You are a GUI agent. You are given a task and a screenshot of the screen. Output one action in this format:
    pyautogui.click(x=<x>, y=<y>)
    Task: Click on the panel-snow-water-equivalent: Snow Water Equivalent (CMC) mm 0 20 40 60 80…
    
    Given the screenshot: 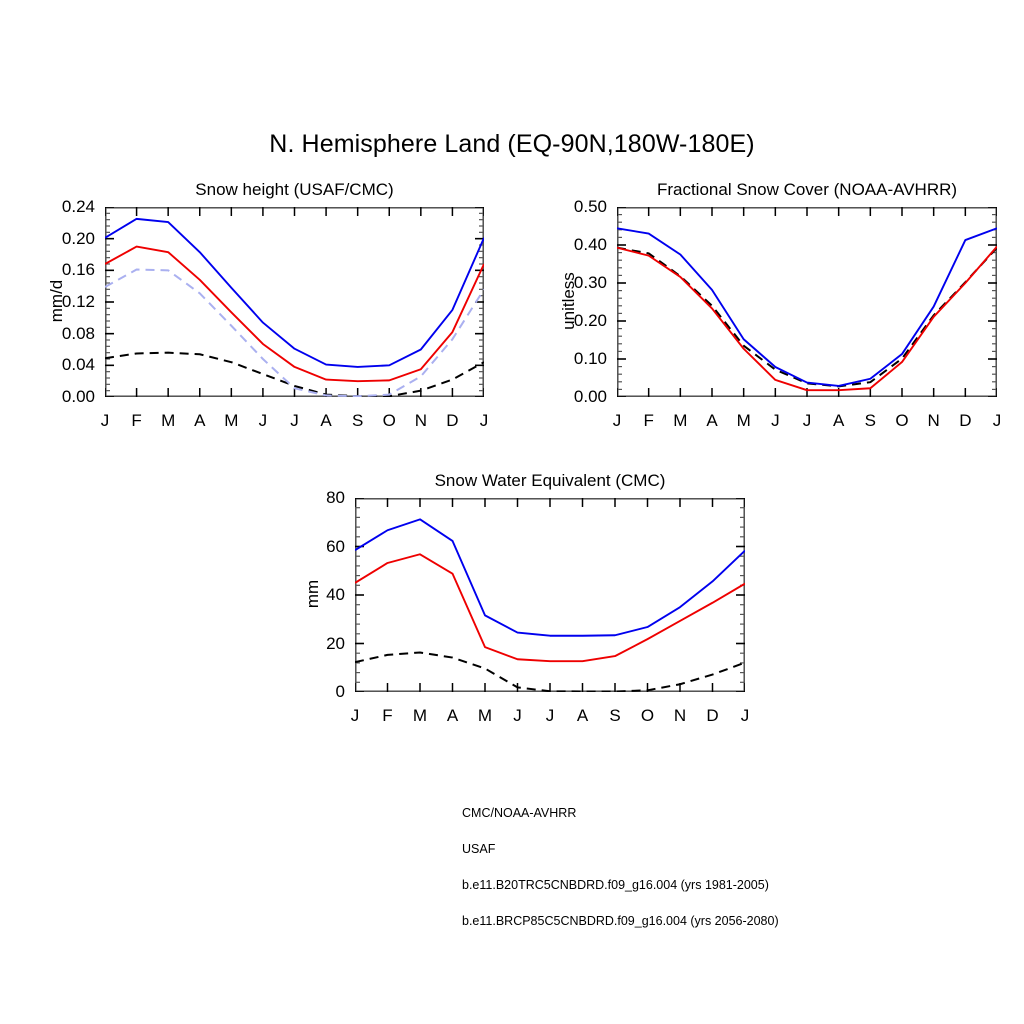 What is the action you would take?
    pyautogui.click(x=526, y=598)
    